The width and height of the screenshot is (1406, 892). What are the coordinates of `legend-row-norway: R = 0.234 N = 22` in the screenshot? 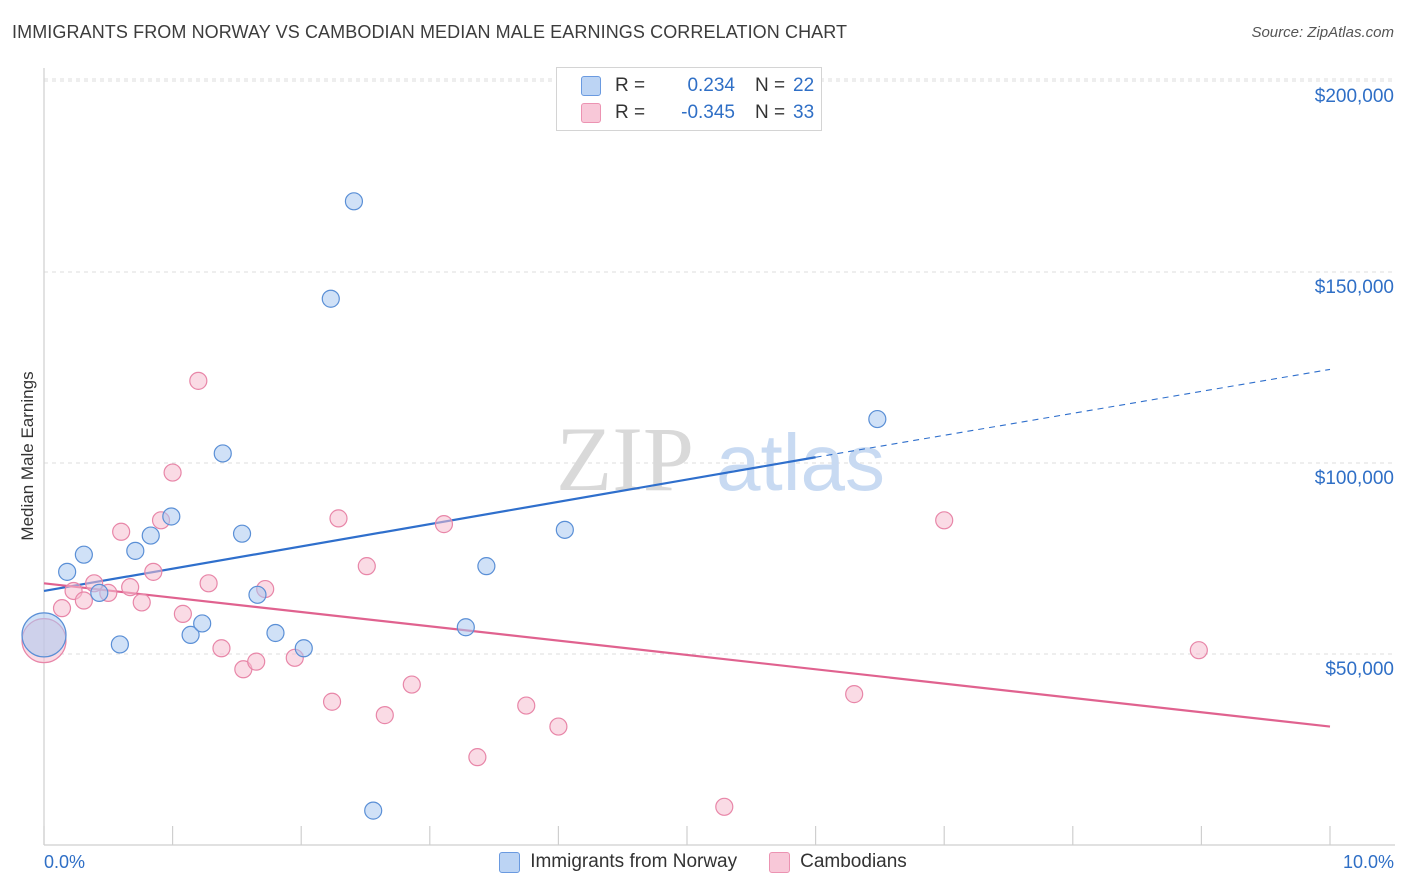 It's located at (697, 86).